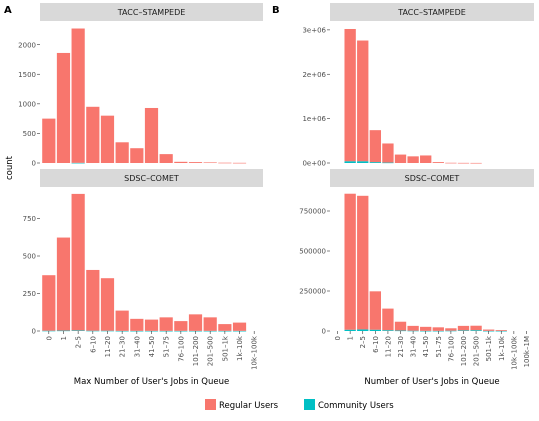  I want to click on y-tick-label: 2e+06, so click(314, 75).